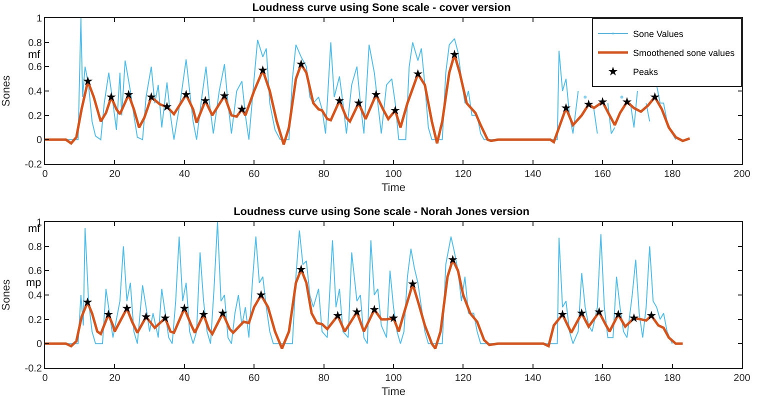 The image size is (763, 409). I want to click on legend-label: Smoothened sone values, so click(684, 53).